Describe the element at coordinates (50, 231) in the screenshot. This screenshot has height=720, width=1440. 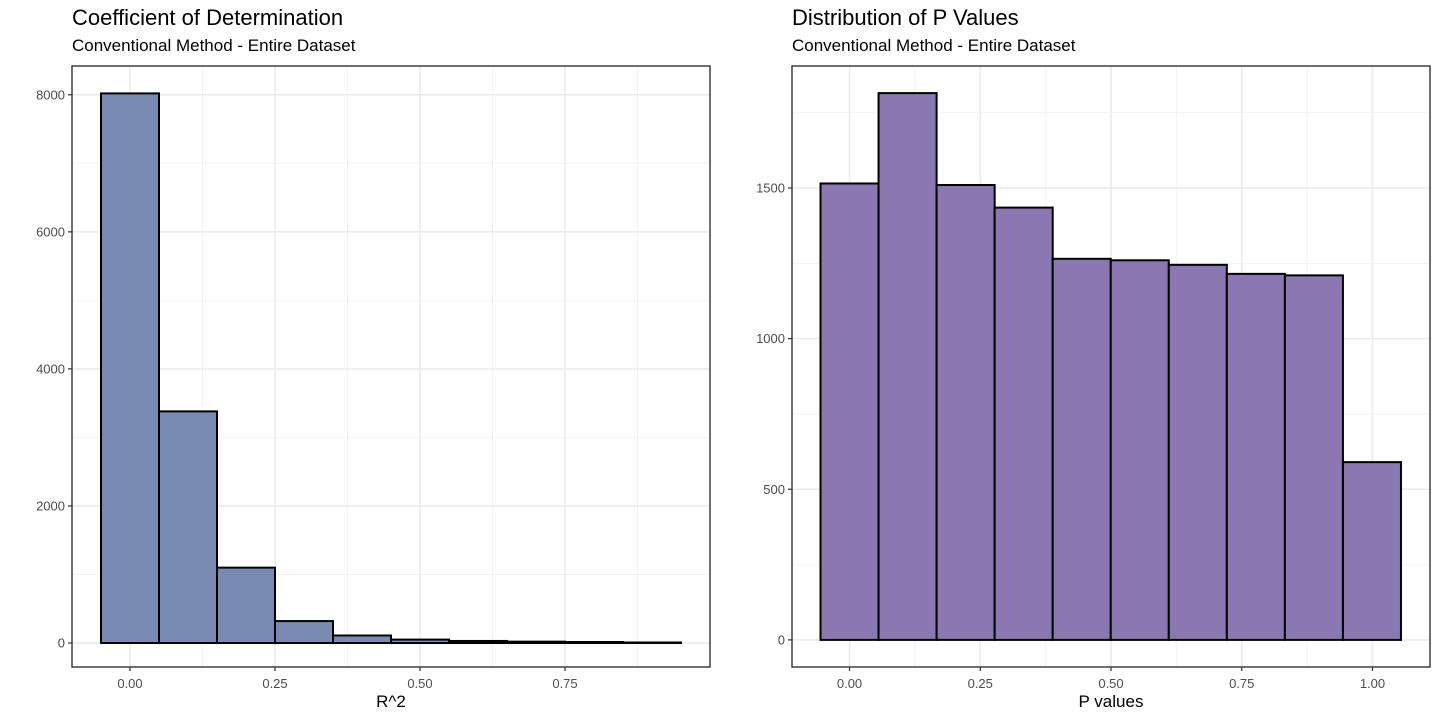
I see `y-tick-label: 6000` at that location.